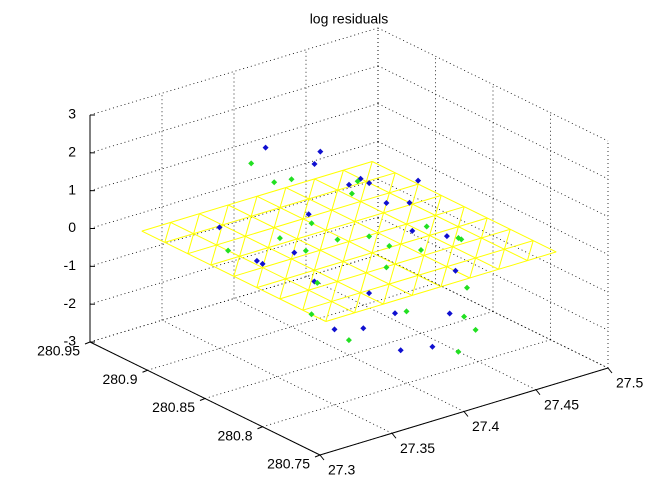  Describe the element at coordinates (70, 303) in the screenshot. I see `z-tick-label: -2` at that location.